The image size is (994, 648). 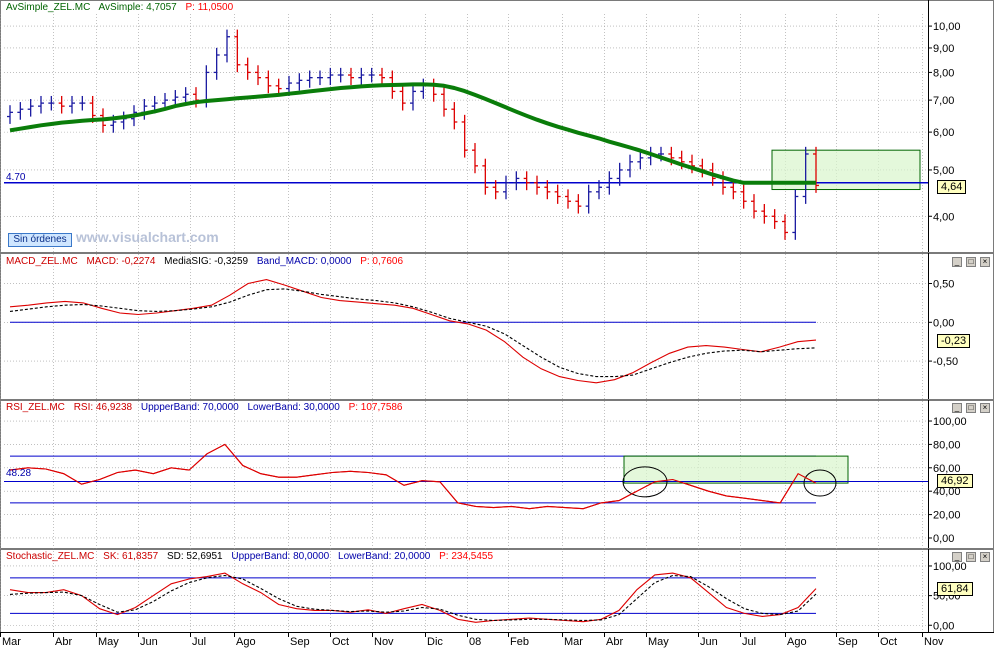 What do you see at coordinates (947, 492) in the screenshot?
I see `rsi-y-tick-label: 40,00` at bounding box center [947, 492].